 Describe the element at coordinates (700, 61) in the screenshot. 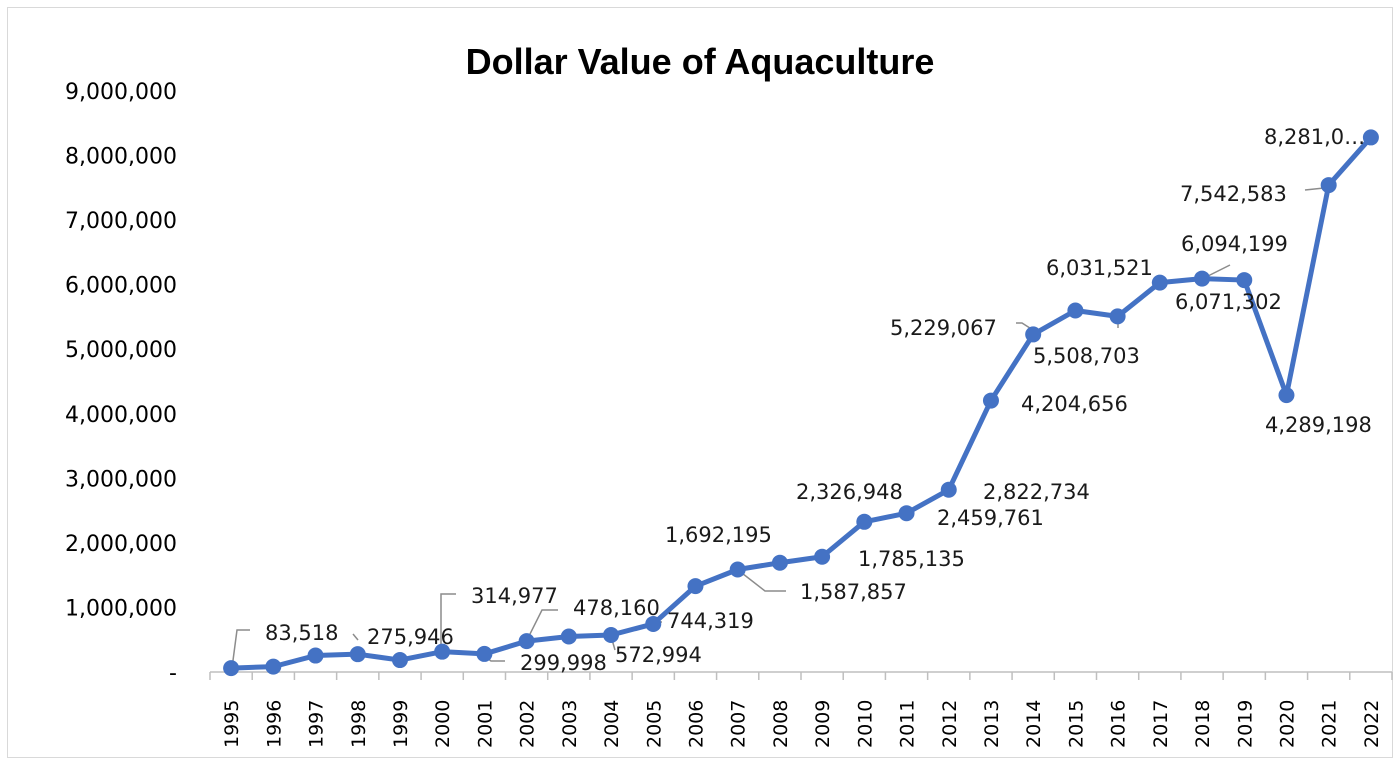

I see `chart-title: Dollar Value of Aquaculture` at that location.